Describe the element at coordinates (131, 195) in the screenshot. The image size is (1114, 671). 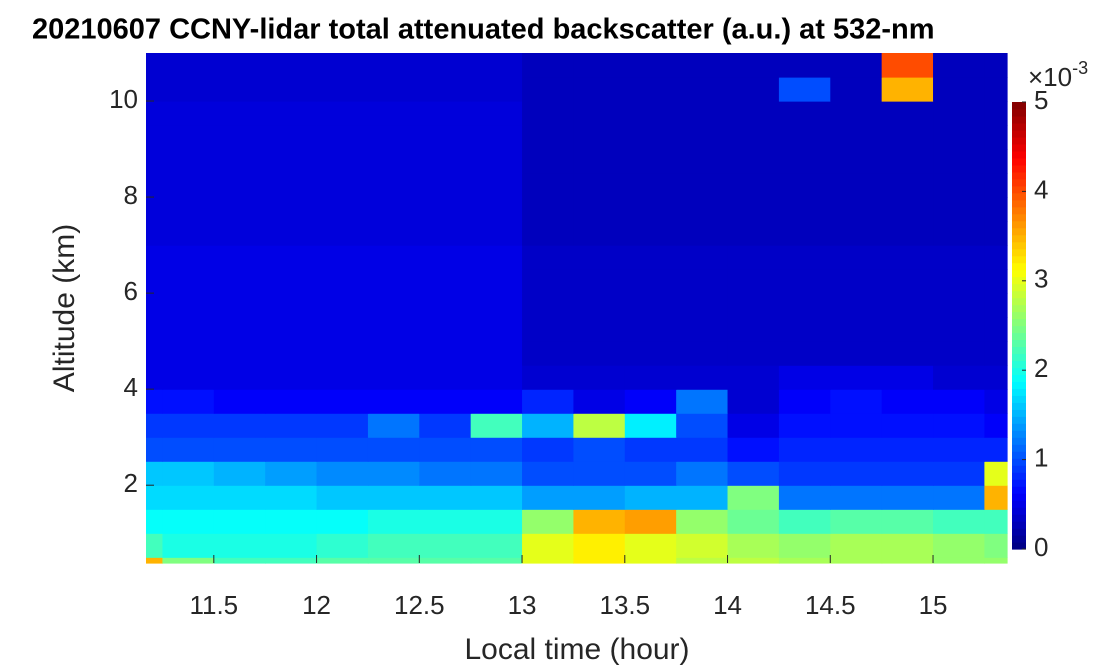
I see `y-tick-label: 8` at that location.